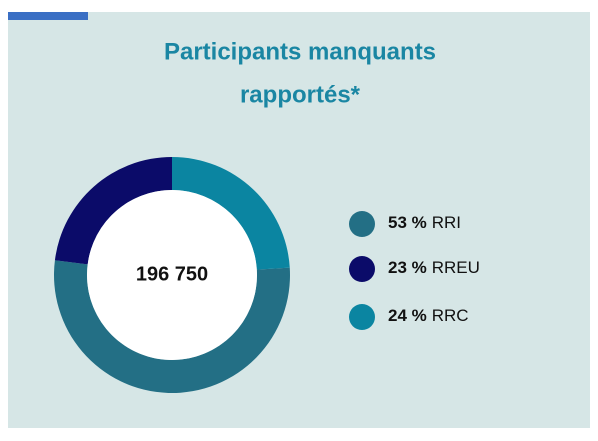 Image resolution: width=598 pixels, height=441 pixels. I want to click on legend-label: 24 % RRC, so click(428, 315).